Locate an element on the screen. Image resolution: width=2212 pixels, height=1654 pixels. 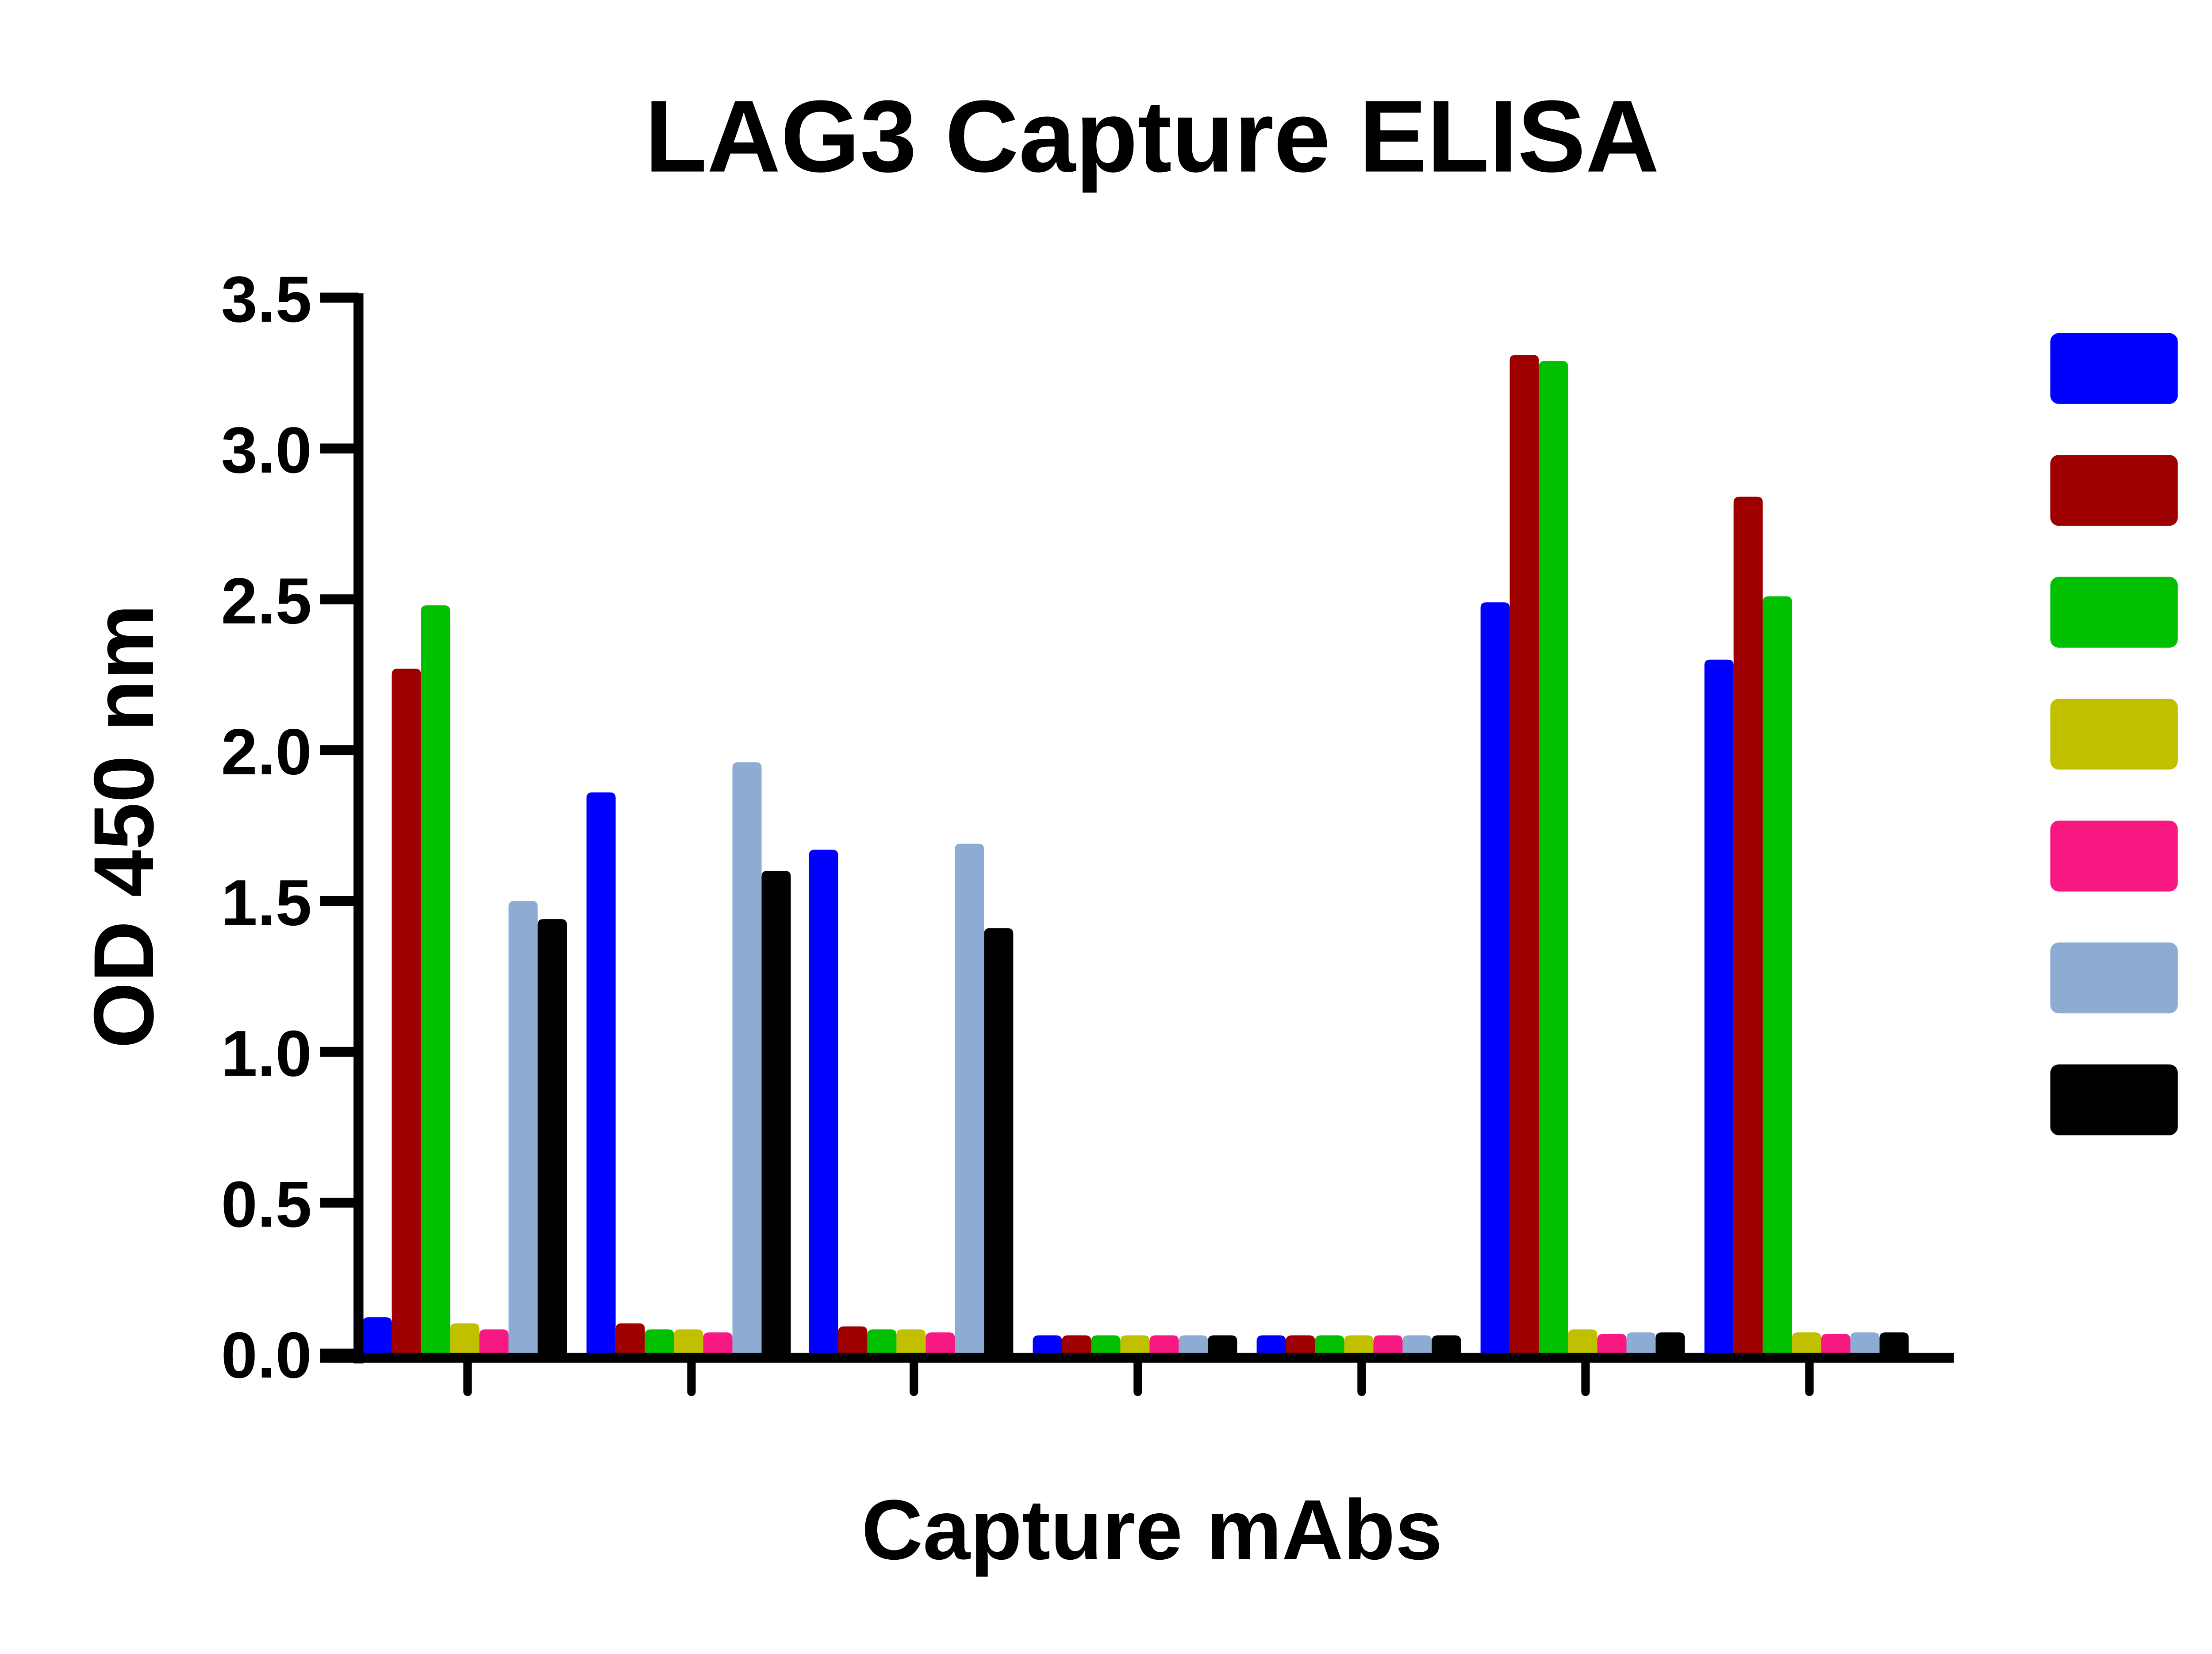
y-tick-label: 3.0 is located at coordinates (267, 451).